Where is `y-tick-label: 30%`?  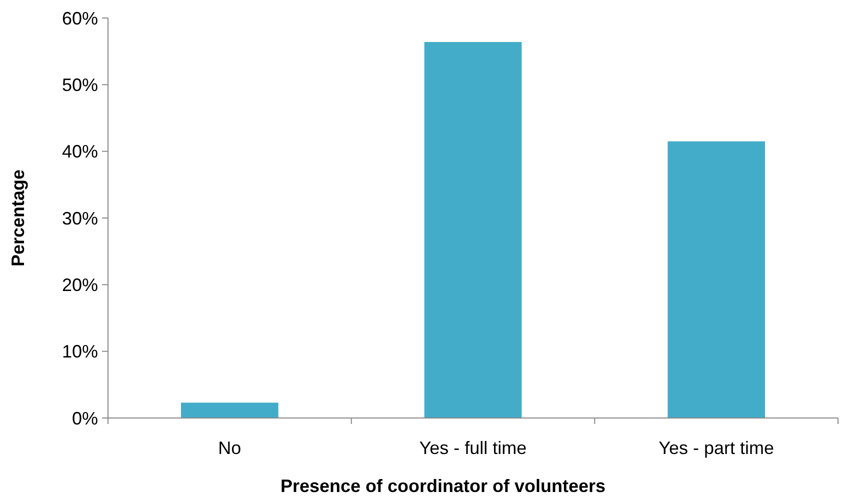 y-tick-label: 30% is located at coordinates (80, 218).